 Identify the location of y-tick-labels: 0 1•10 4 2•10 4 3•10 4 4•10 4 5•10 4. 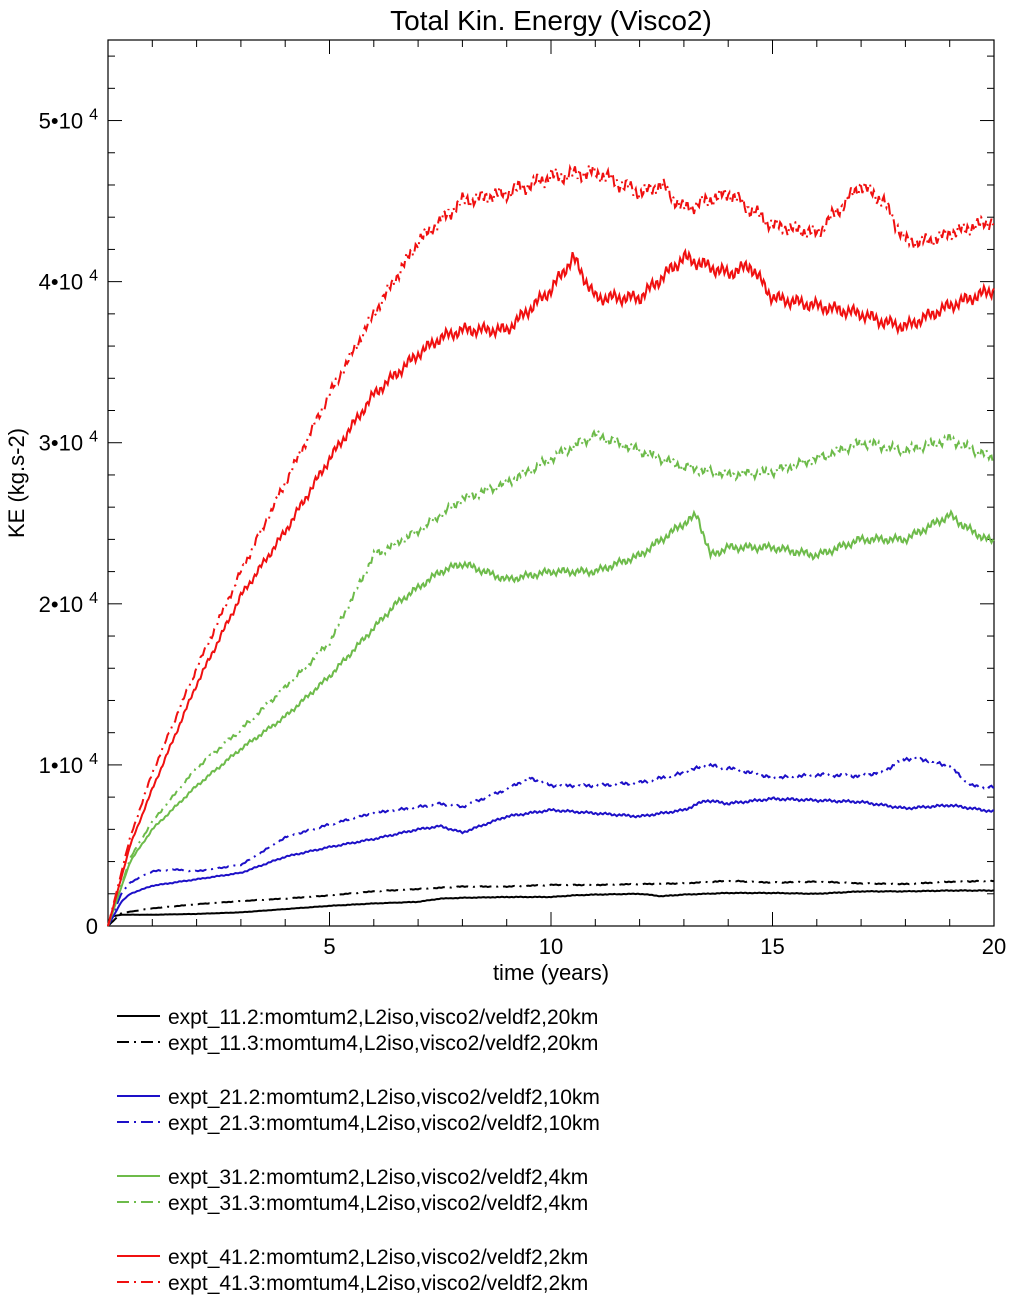
(68, 523).